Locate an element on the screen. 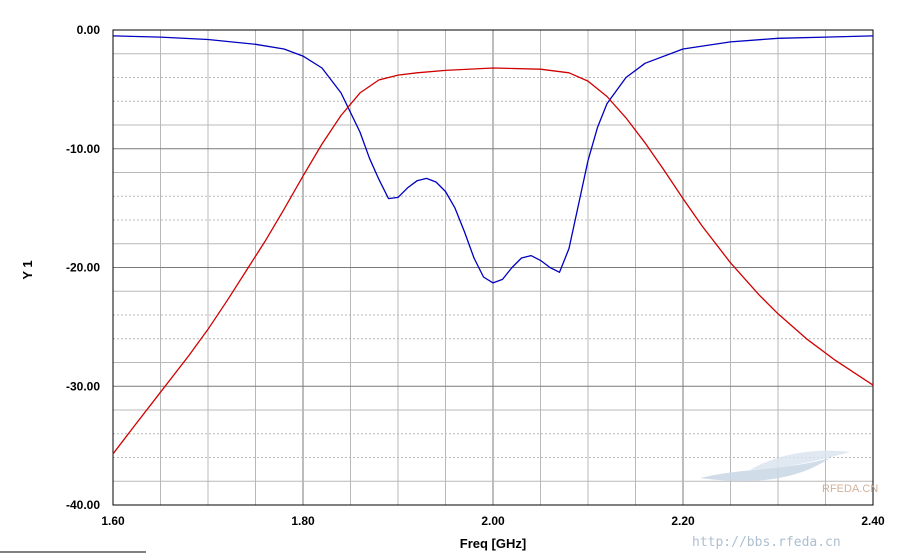  watermark: RFEDA.CN http://bbs.rfeda.cn is located at coordinates (785, 500).